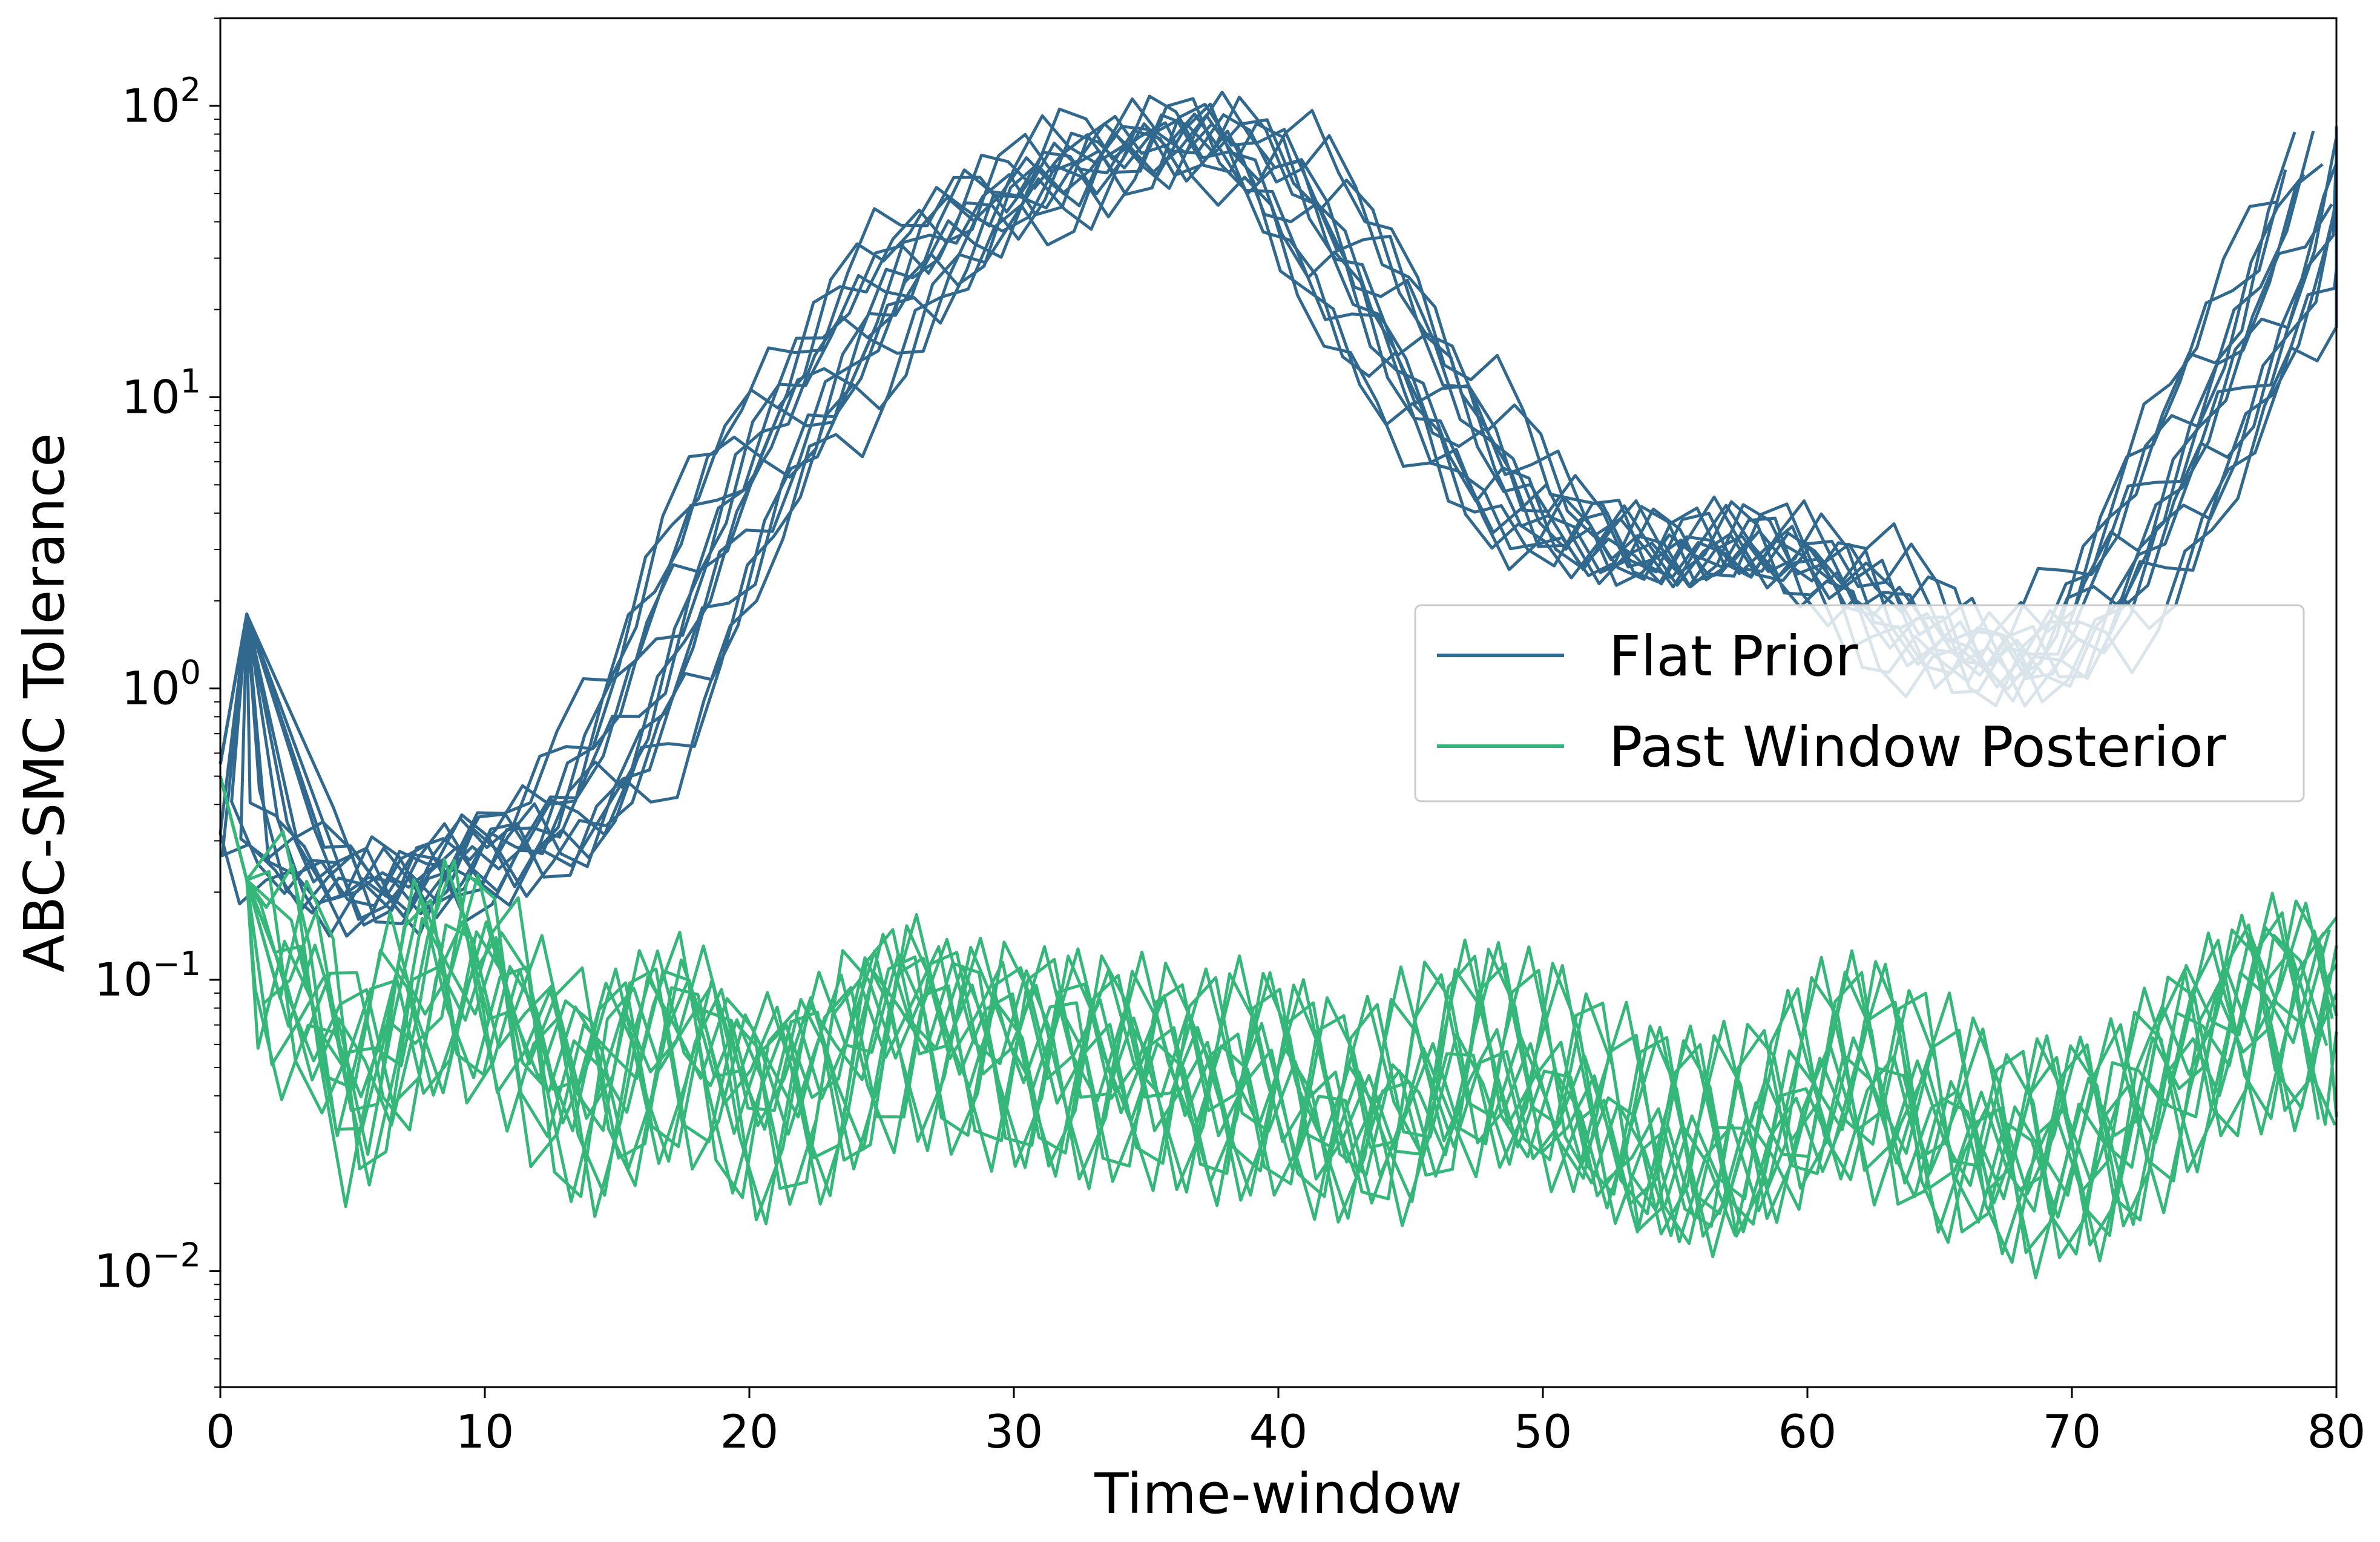  I want to click on y-axis-label: ABC-SMC Tolerance, so click(44, 703).